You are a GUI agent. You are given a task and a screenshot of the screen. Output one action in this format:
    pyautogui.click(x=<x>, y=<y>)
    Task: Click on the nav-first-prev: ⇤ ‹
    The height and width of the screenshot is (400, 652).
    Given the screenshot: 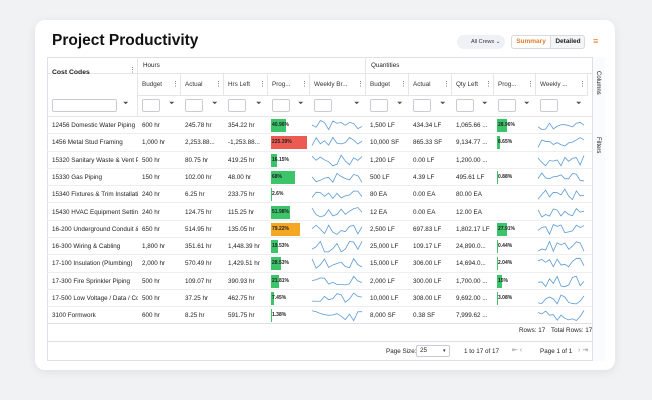 What is the action you would take?
    pyautogui.click(x=517, y=350)
    